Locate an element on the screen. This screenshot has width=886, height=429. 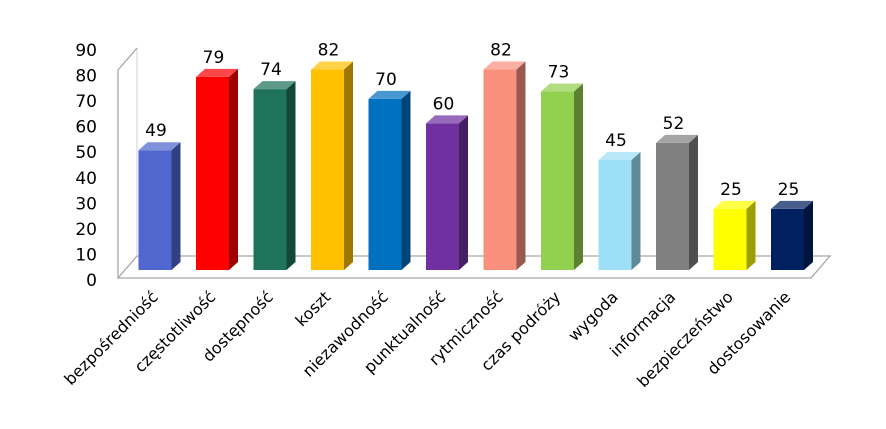
data-label: 49 is located at coordinates (156, 131).